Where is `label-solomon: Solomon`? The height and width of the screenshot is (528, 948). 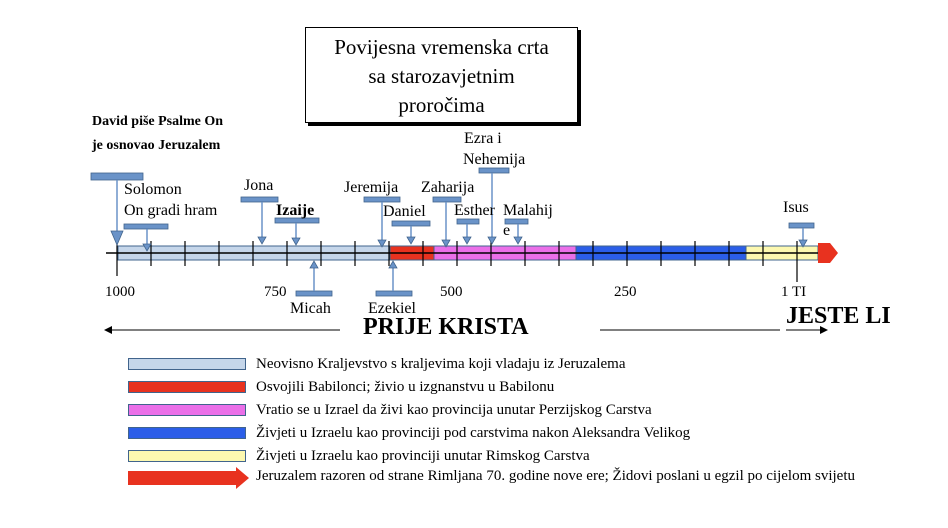
label-solomon: Solomon is located at coordinates (153, 189).